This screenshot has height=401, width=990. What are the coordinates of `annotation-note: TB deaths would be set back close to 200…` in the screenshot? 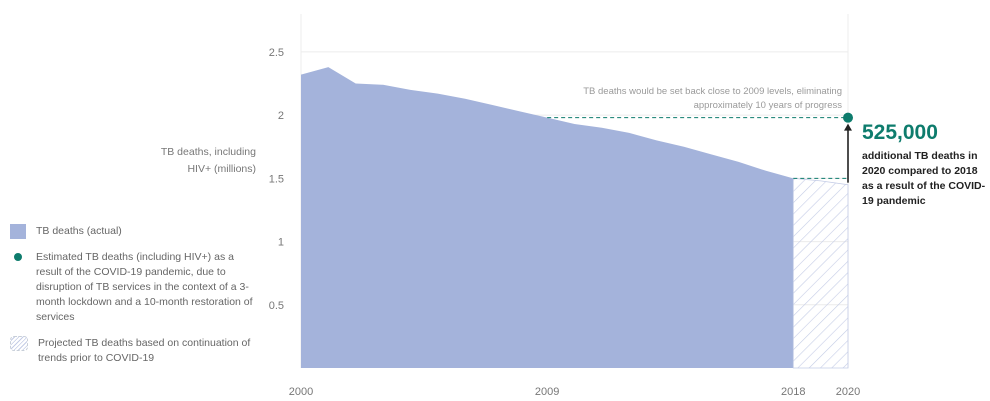 It's located at (712, 98).